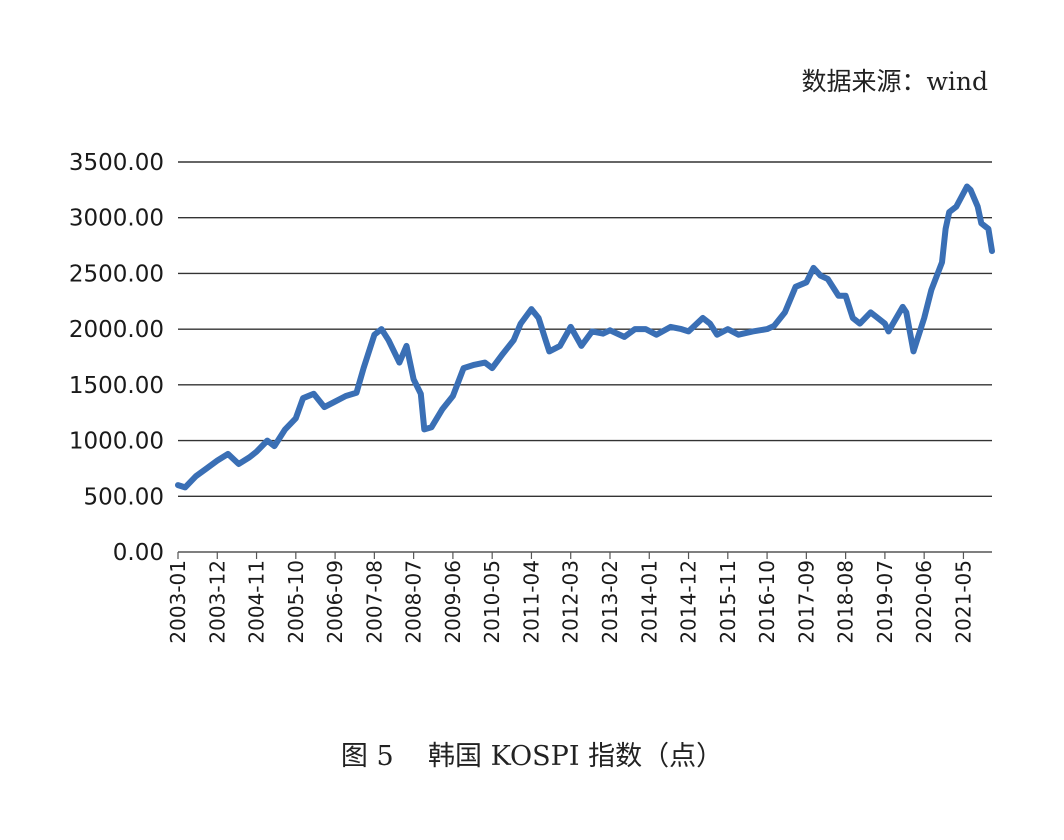 The width and height of the screenshot is (1064, 840). I want to click on x-tick-label: 2006-09, so click(335, 602).